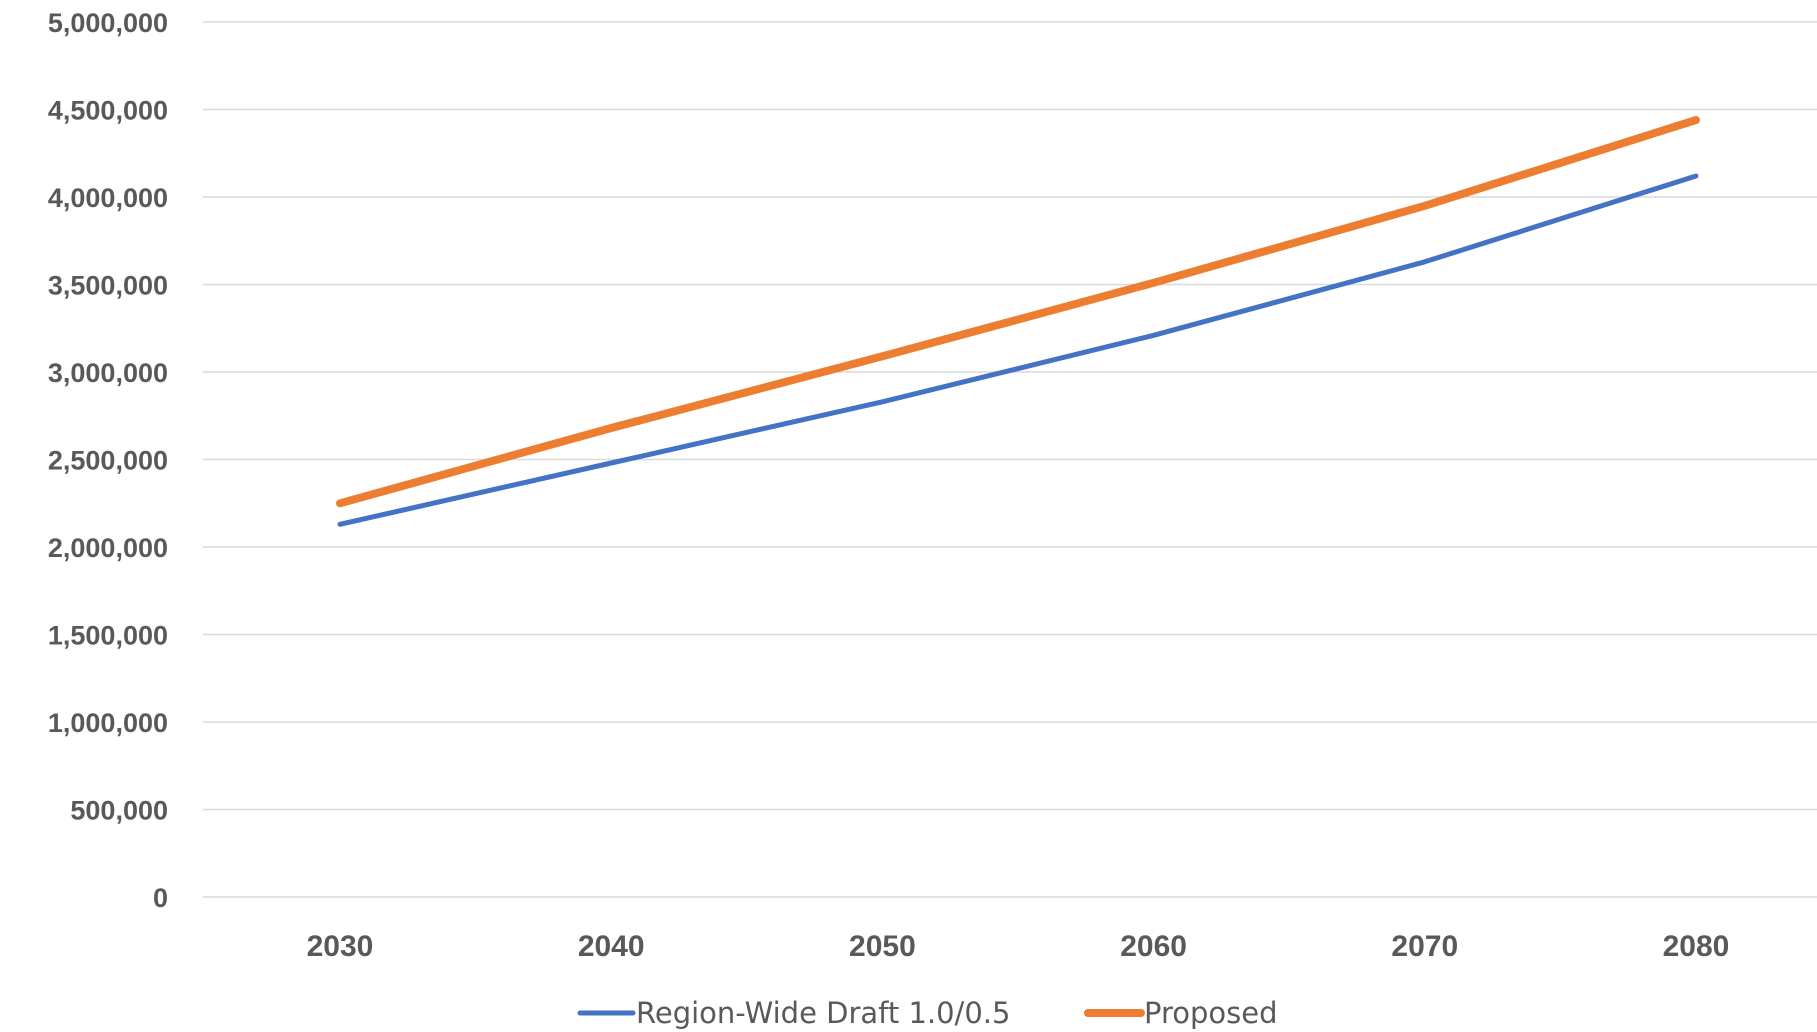 This screenshot has width=1817, height=1032. What do you see at coordinates (1018, 946) in the screenshot?
I see `x-axis-tick-labels: 2030 2040 2050 2060 2070 2080` at bounding box center [1018, 946].